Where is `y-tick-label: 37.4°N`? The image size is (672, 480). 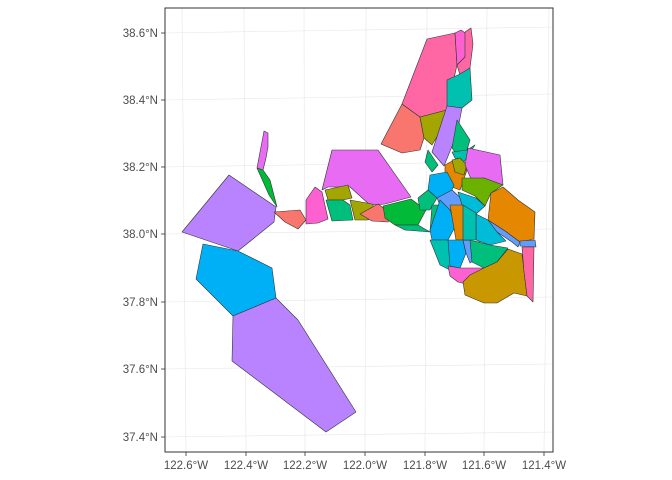
y-tick-label: 37.4°N is located at coordinates (140, 438).